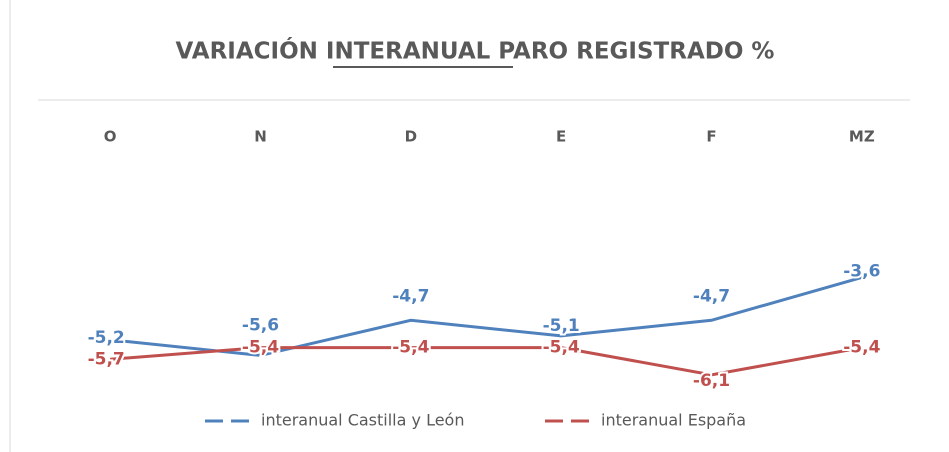 This screenshot has height=452, width=949. What do you see at coordinates (561, 137) in the screenshot?
I see `x-tick-label: E` at bounding box center [561, 137].